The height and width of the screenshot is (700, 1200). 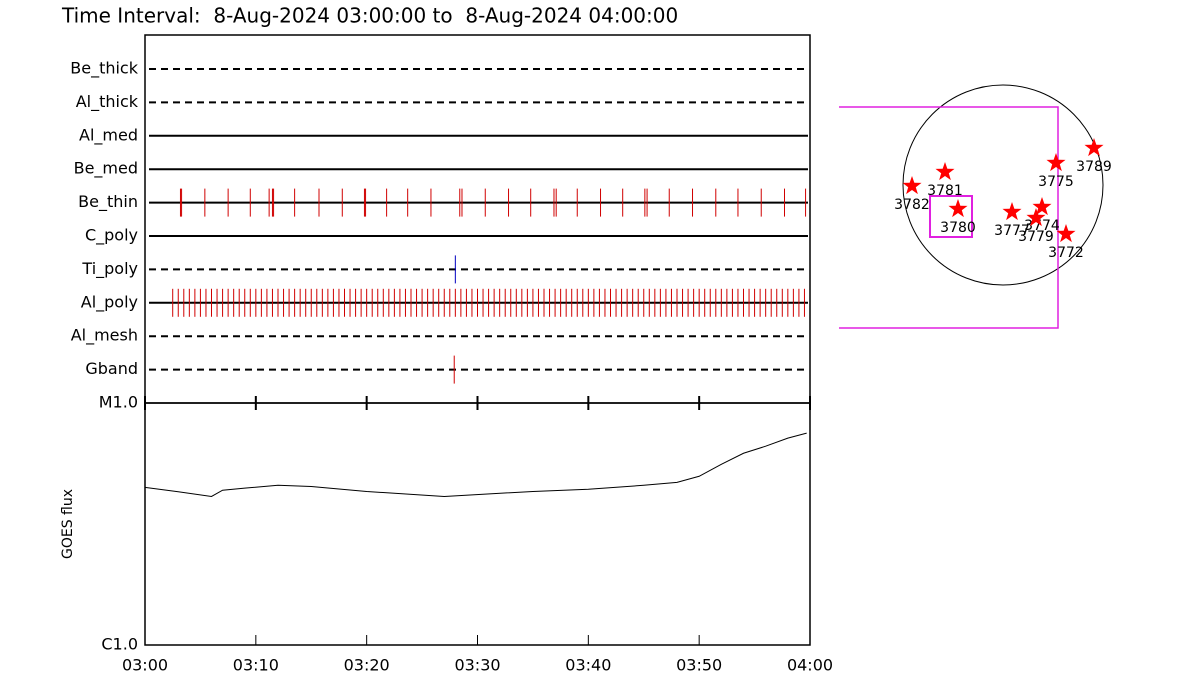 I want to click on row-label: Al_thick, so click(x=107, y=102).